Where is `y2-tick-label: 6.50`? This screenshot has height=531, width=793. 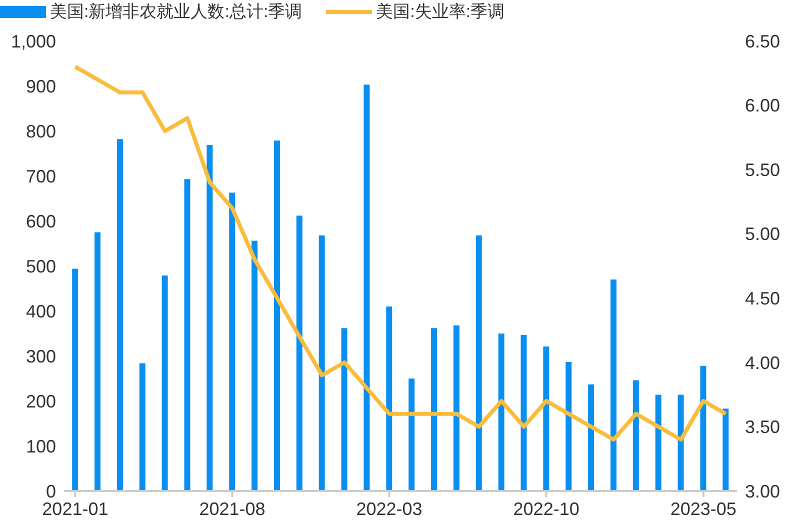
y2-tick-label: 6.50 is located at coordinates (762, 41).